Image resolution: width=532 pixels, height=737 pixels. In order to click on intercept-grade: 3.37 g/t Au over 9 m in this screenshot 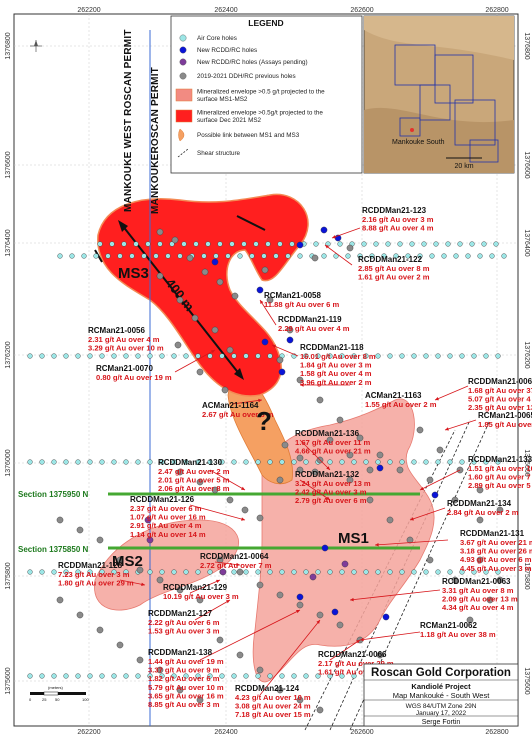, I will do `click(184, 670)`.